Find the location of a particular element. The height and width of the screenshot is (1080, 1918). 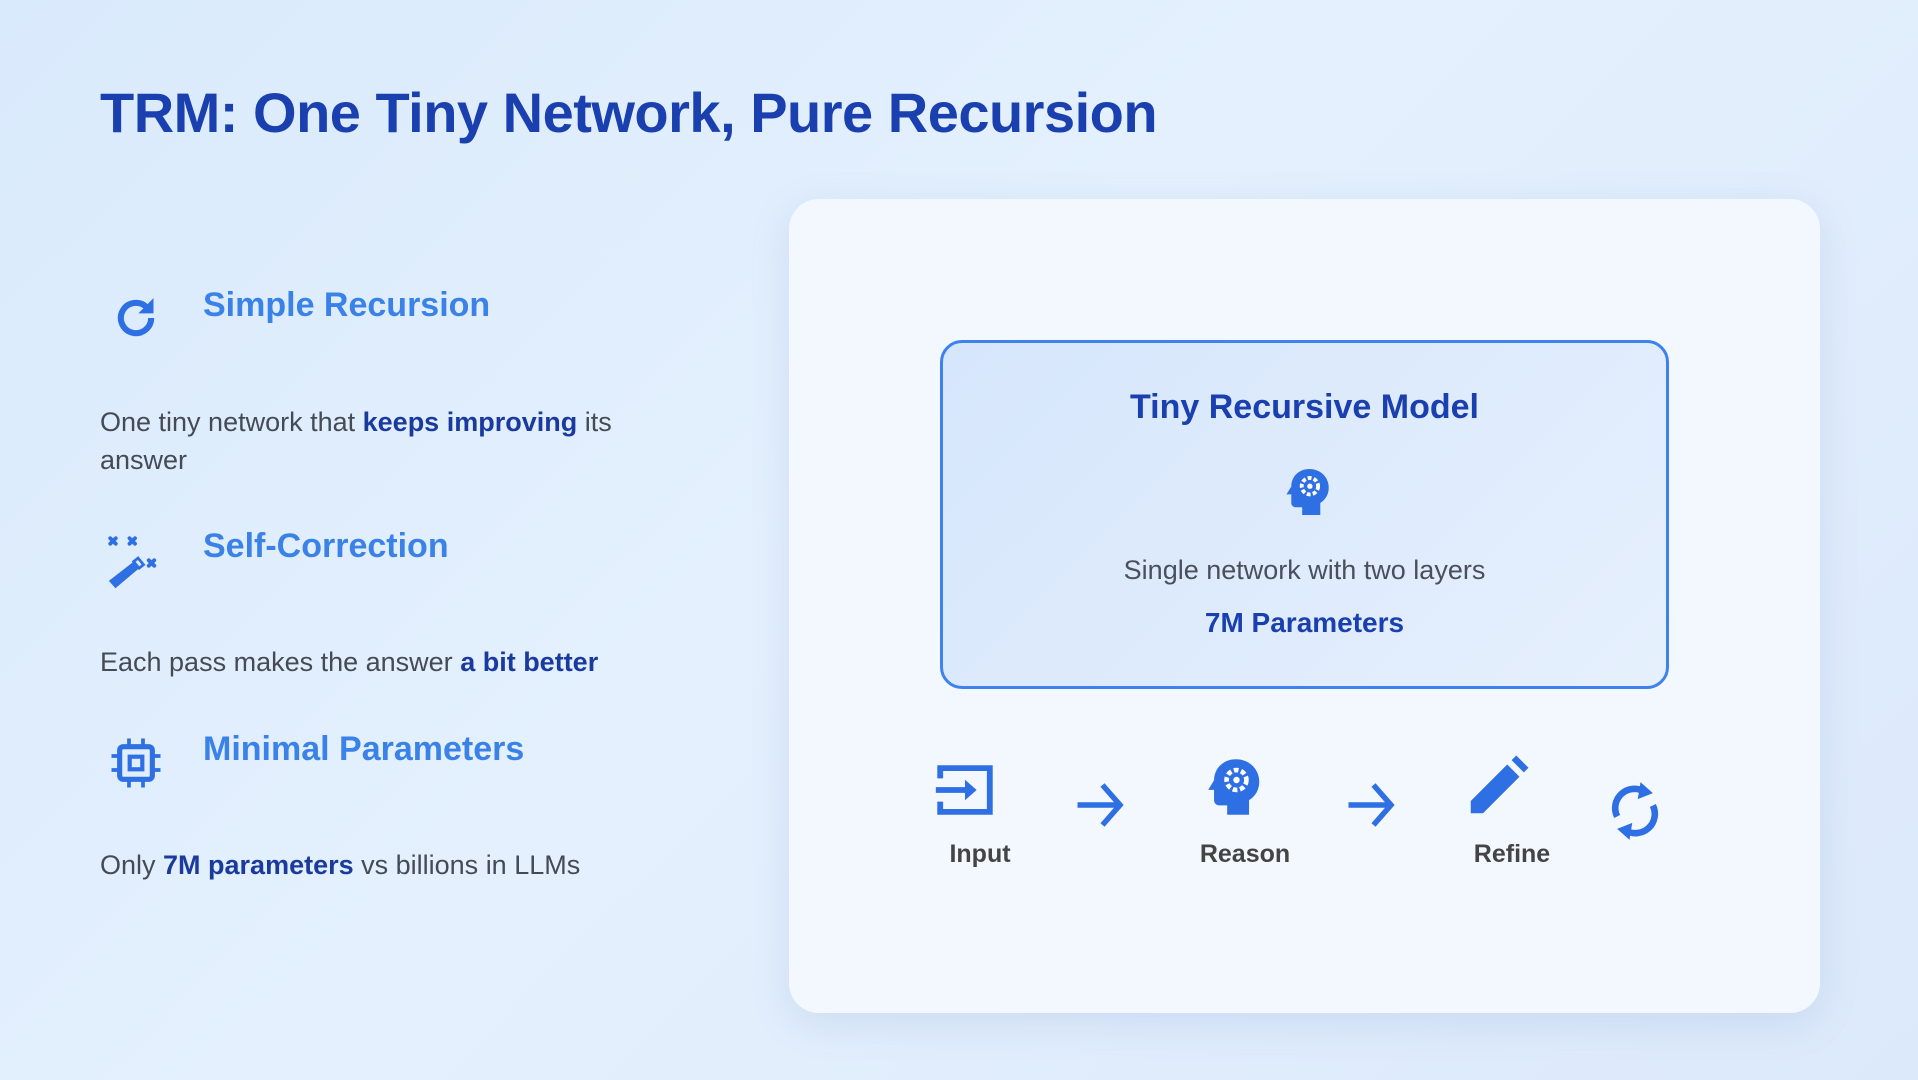

model-params: 7M Parameters is located at coordinates (1304, 622).